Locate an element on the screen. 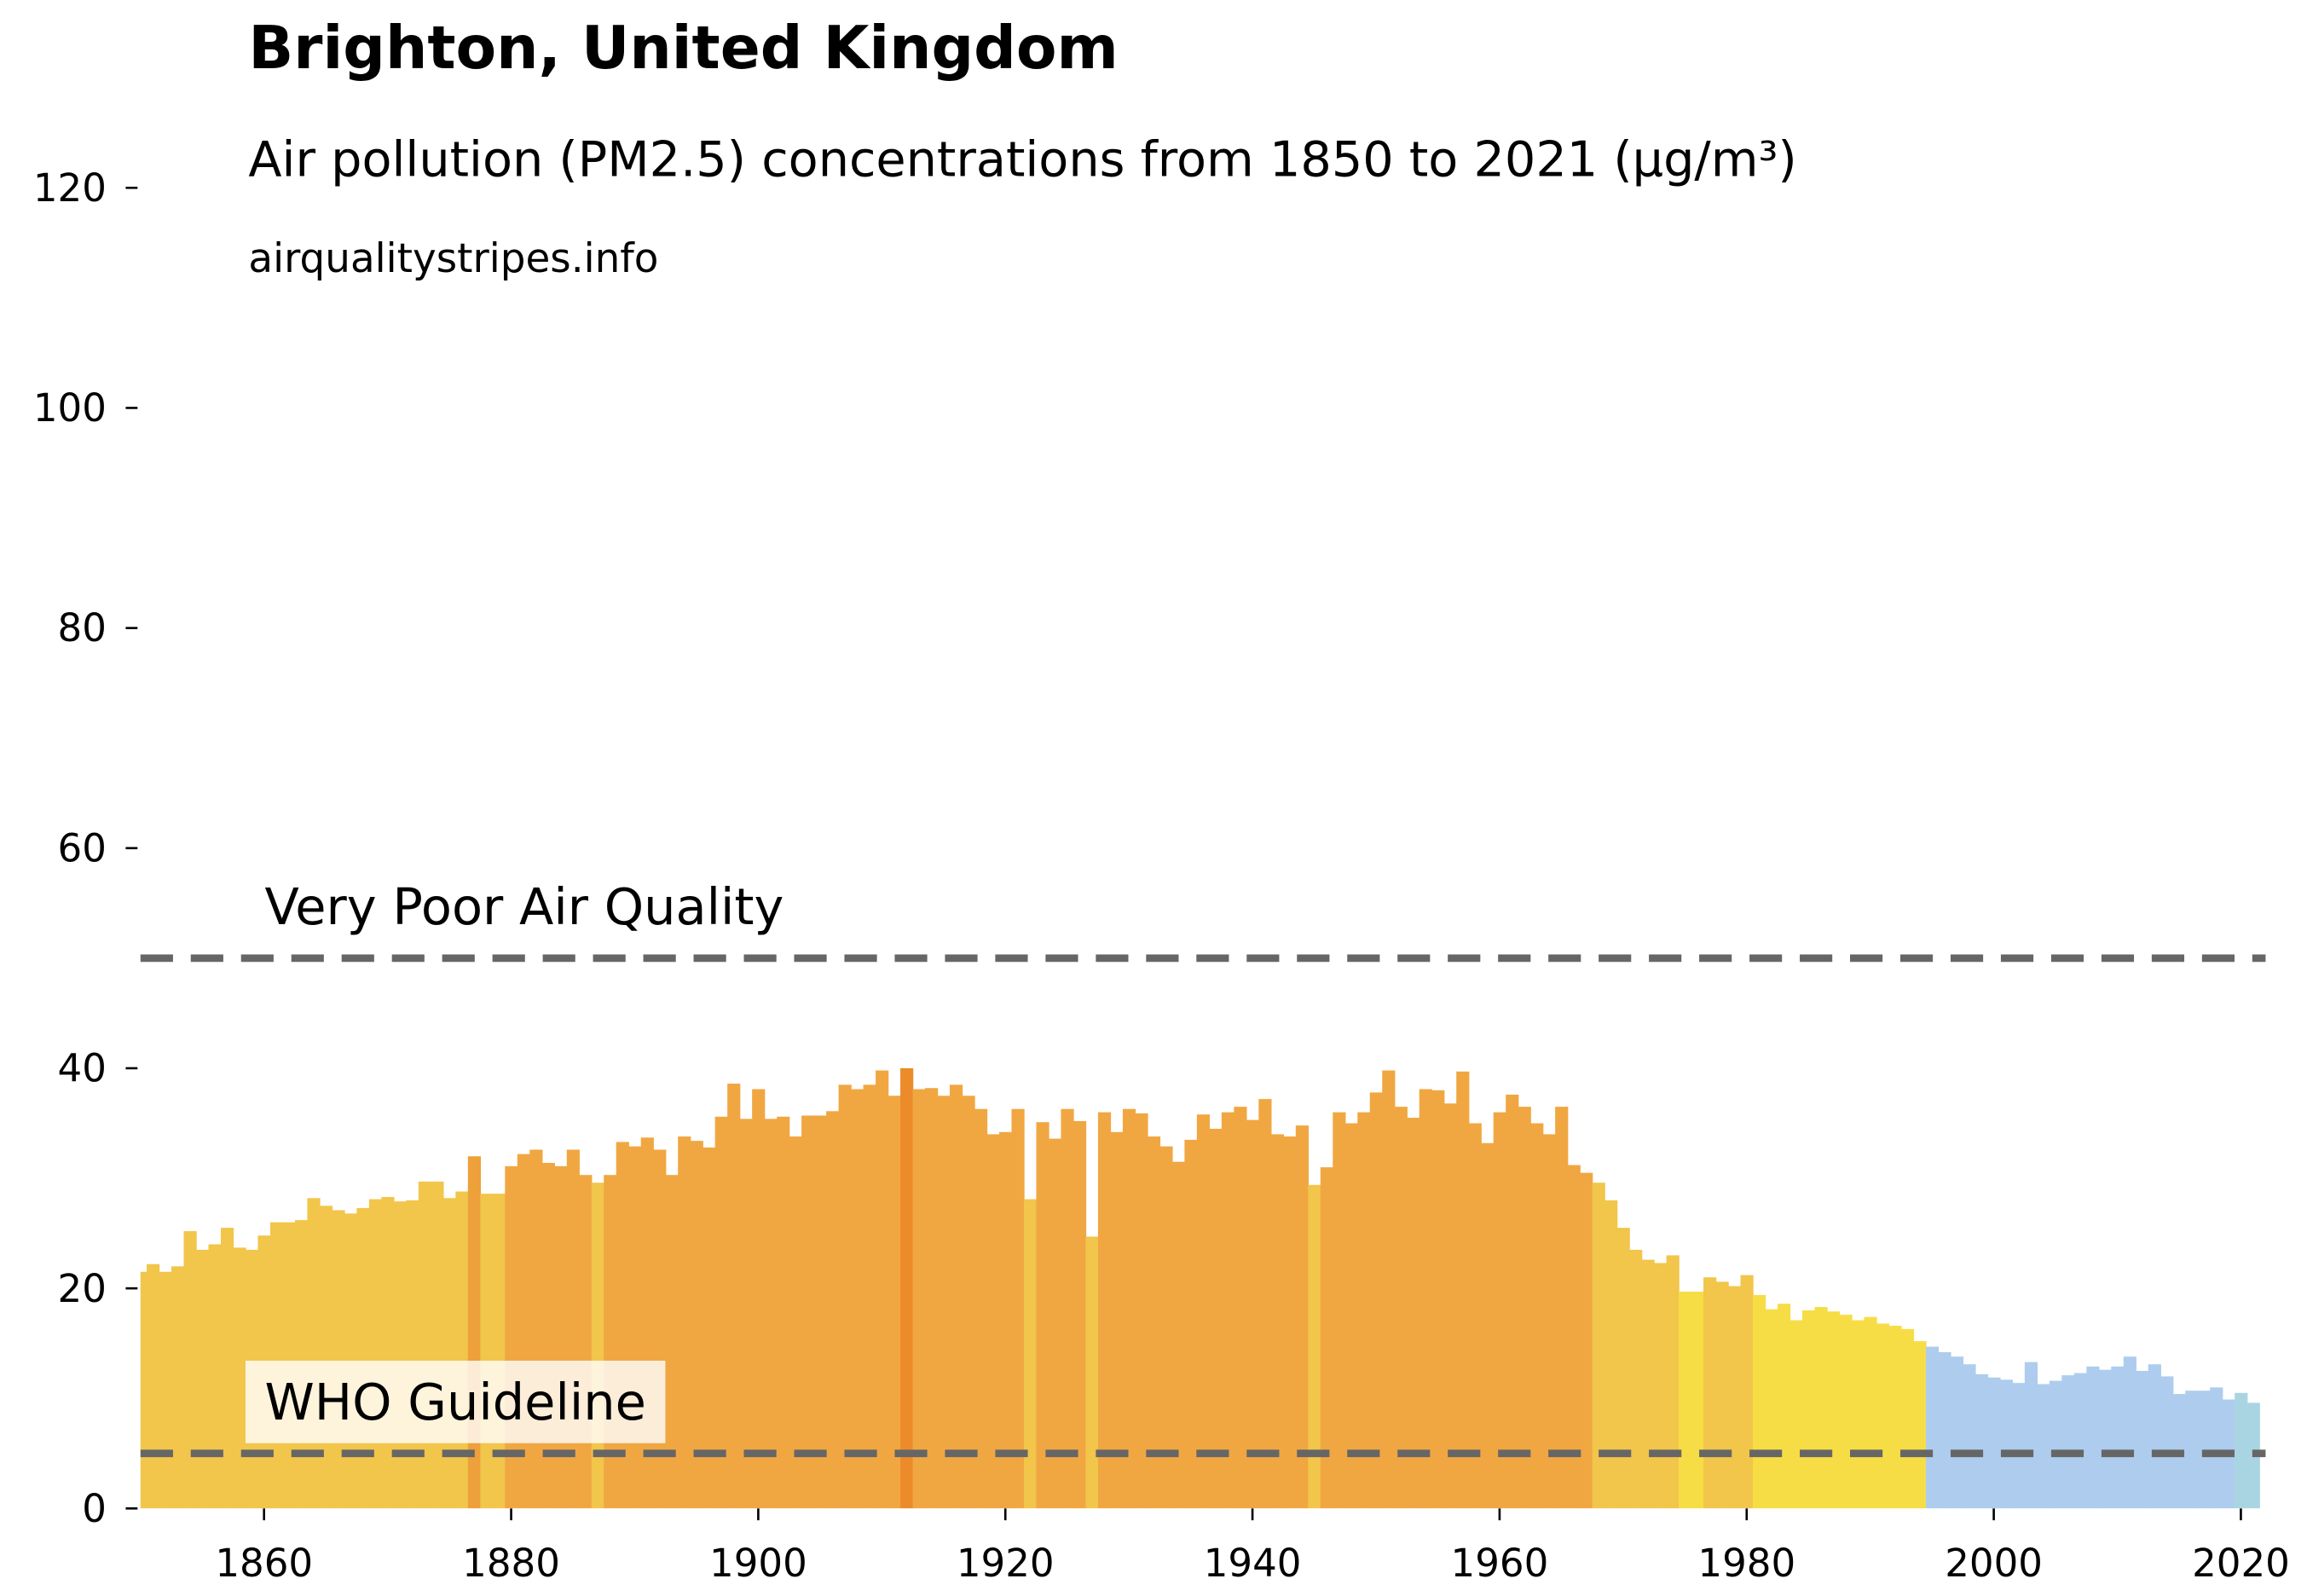 The width and height of the screenshot is (2307, 1596). x-tick-label: 1980 is located at coordinates (1746, 1563).